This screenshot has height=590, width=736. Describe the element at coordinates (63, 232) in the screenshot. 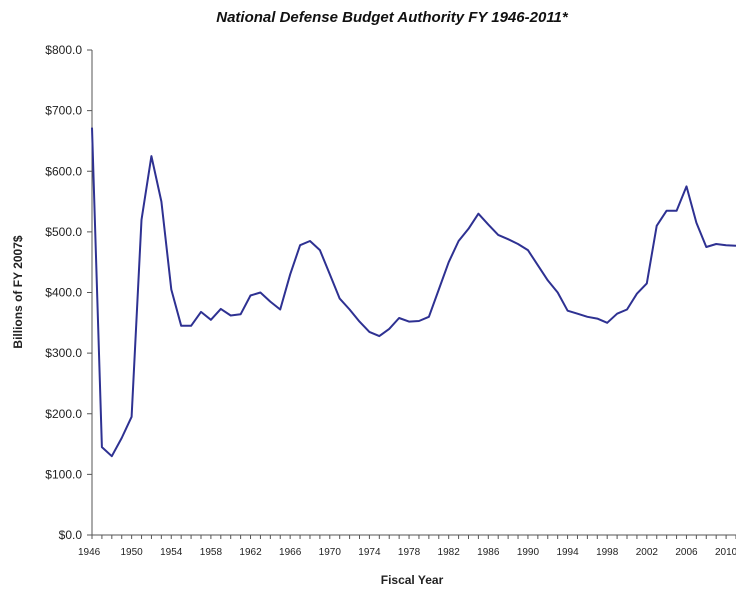

I see `y-tick-label: $500.0` at that location.